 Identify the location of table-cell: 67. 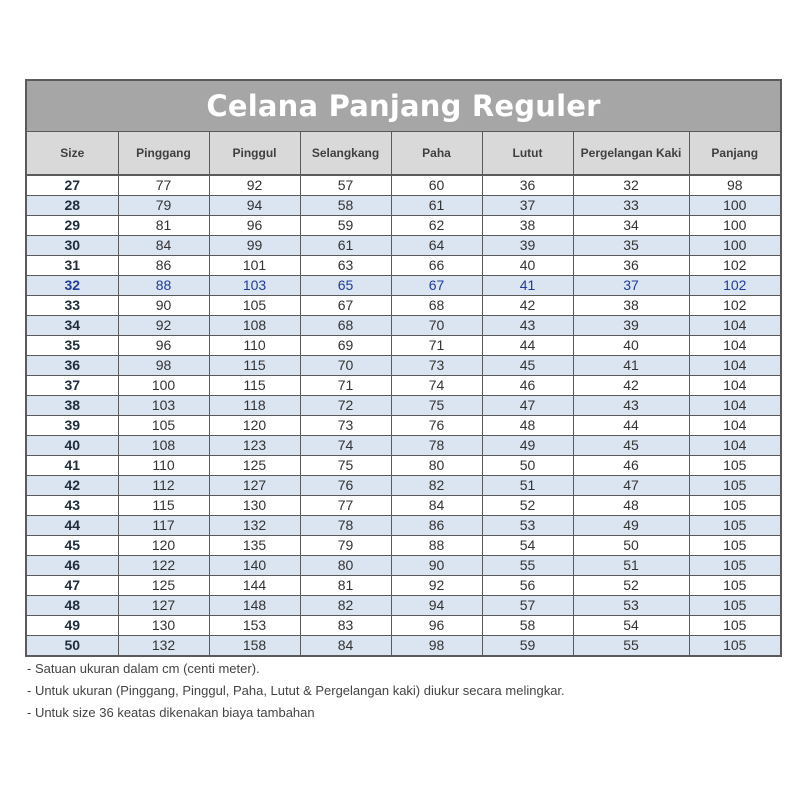
(346, 305).